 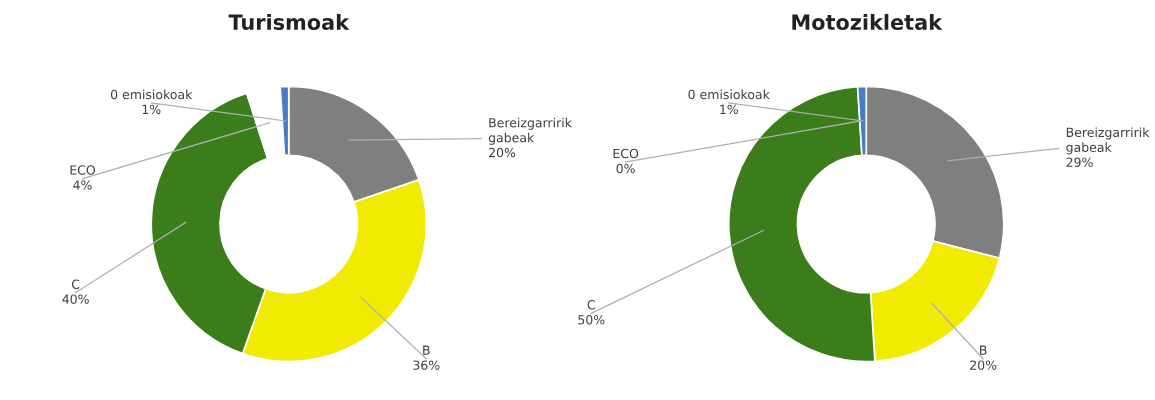 What do you see at coordinates (867, 22) in the screenshot?
I see `chart-title: Motozikletak` at bounding box center [867, 22].